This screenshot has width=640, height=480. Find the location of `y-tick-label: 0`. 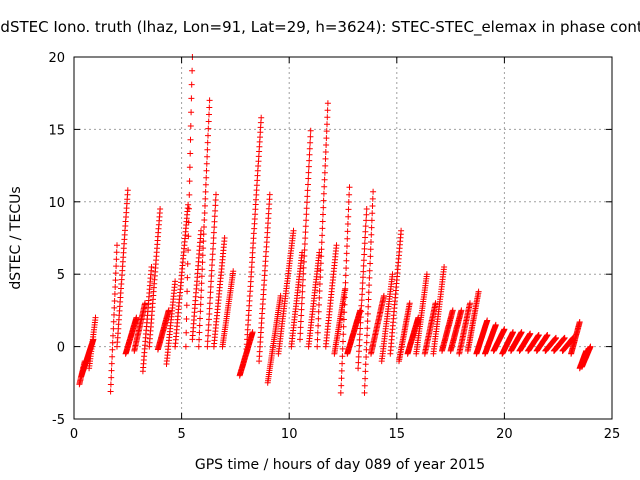

y-tick-label: 0 is located at coordinates (61, 348).